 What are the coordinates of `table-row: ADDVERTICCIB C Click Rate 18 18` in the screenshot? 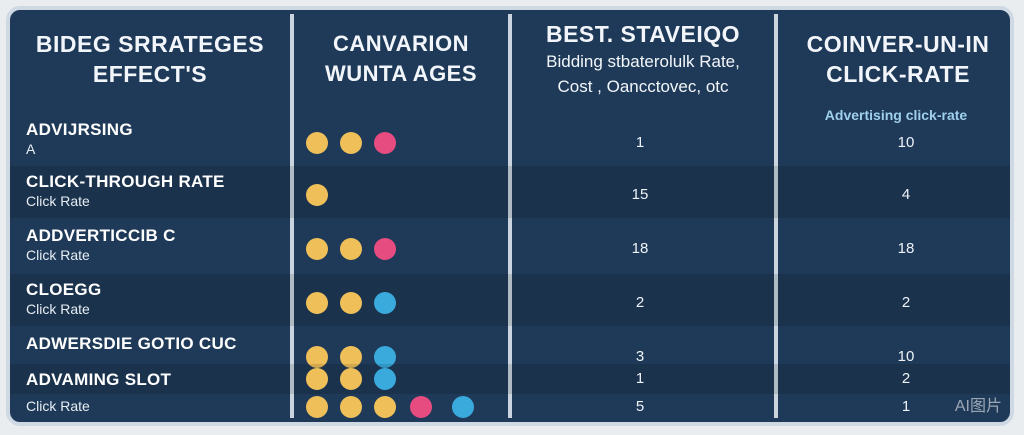 It's located at (510, 246).